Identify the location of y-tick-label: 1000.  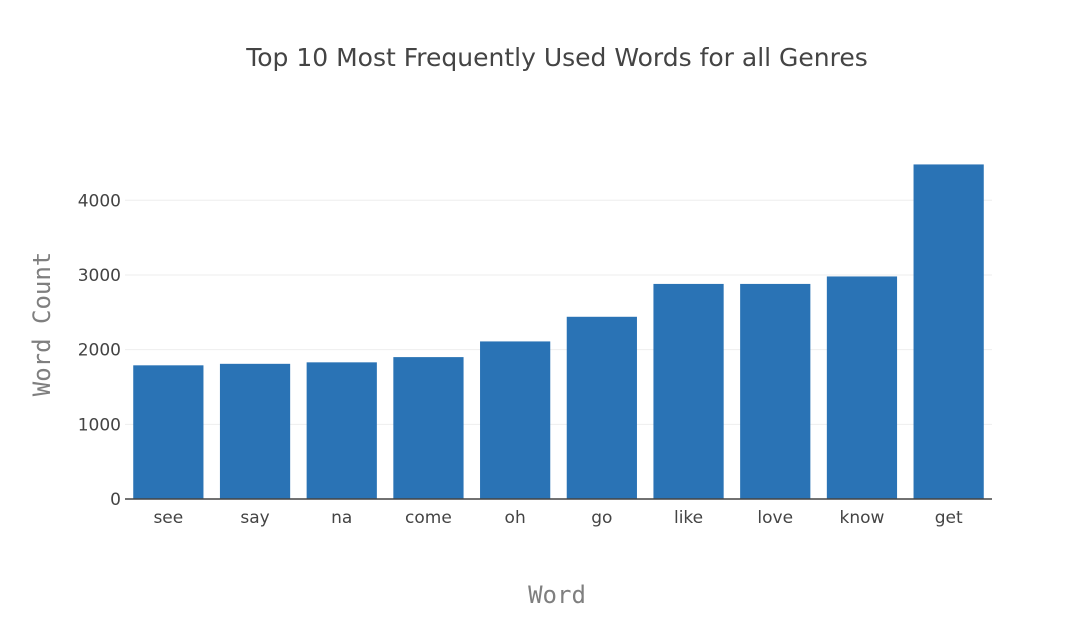
(99, 425).